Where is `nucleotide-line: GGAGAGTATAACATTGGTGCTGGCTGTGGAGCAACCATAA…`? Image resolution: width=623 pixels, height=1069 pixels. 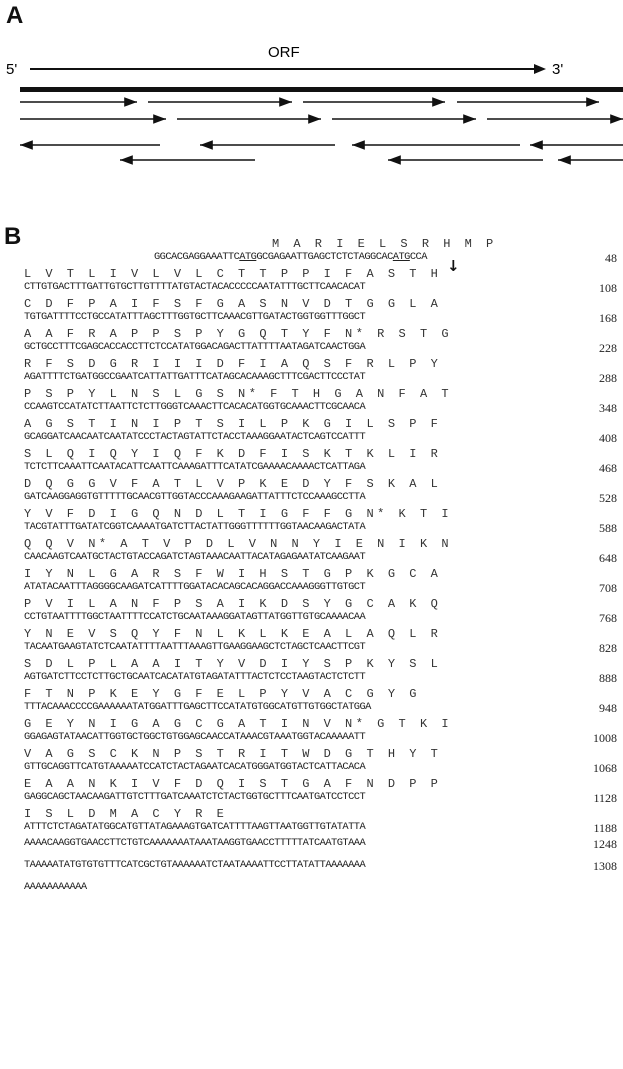
nucleotide-line: GGAGAGTATAACATTGGTGCTGGCTGTGGAGCAACCATAA… is located at coordinates (195, 737).